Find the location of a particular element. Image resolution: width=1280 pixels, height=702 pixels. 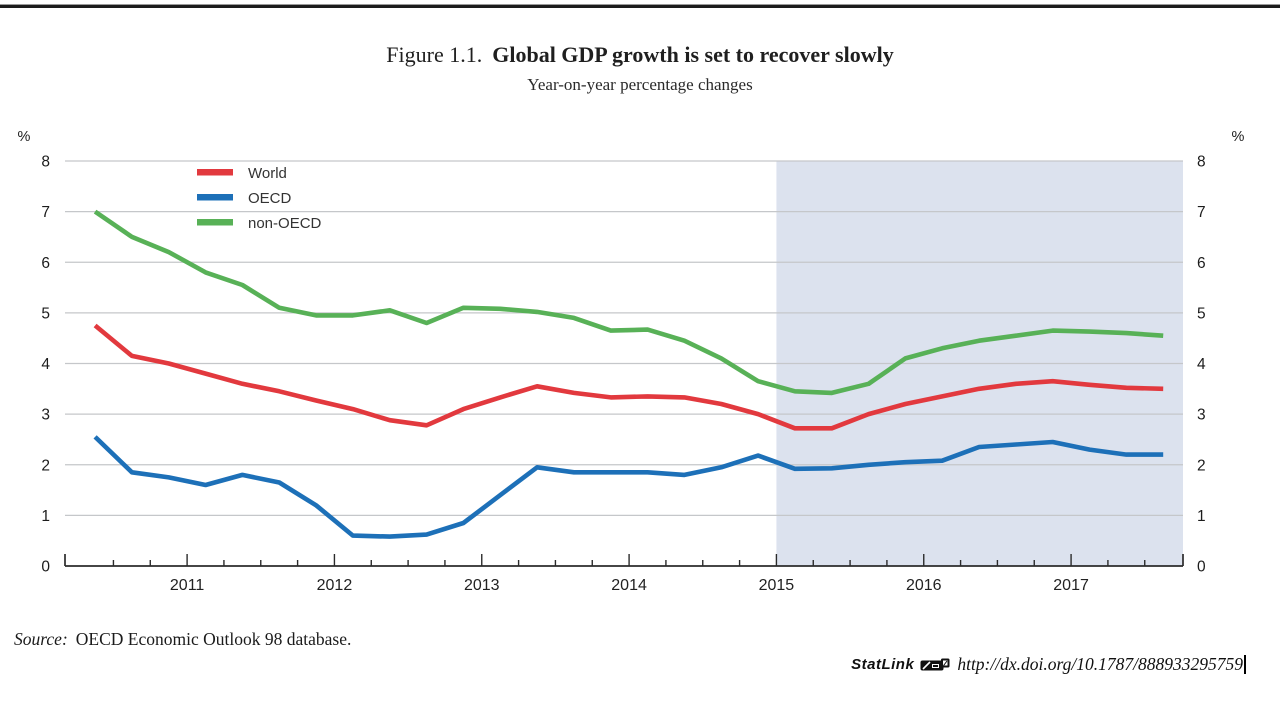

top-rule is located at coordinates (640, 6).